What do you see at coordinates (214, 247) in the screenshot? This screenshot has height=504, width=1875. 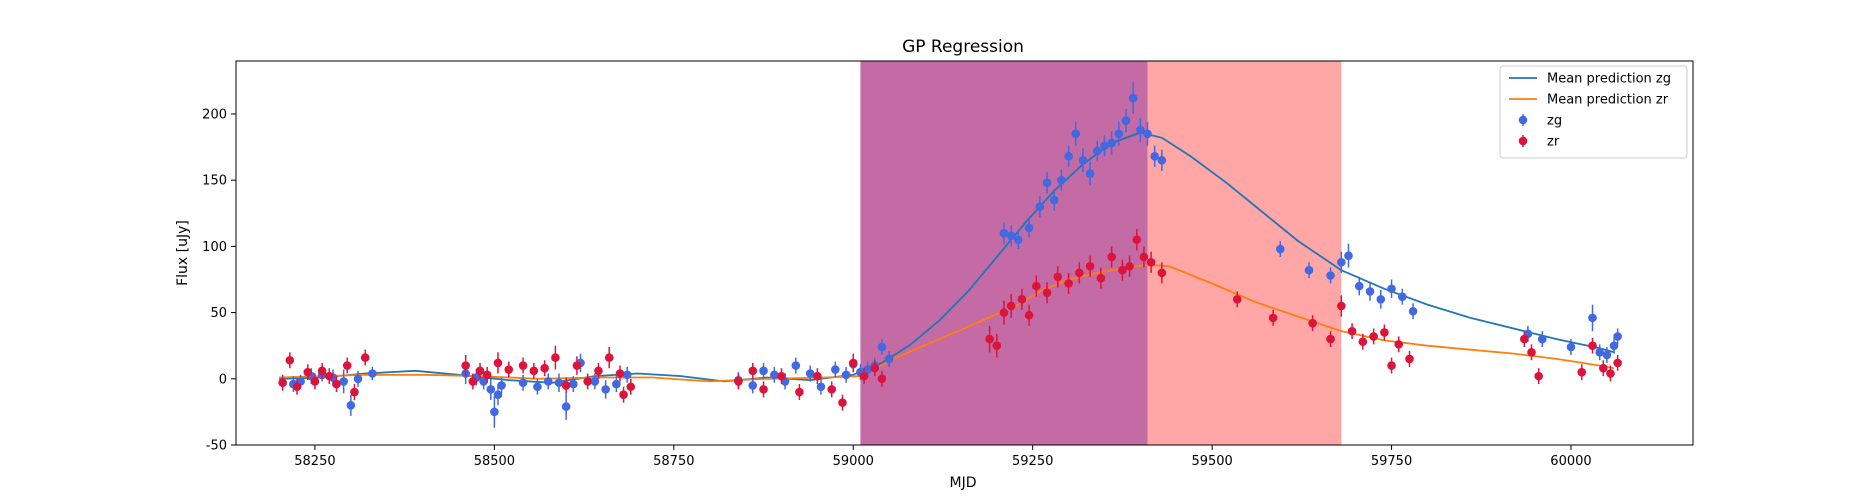 I see `y-tick-label: 100` at bounding box center [214, 247].